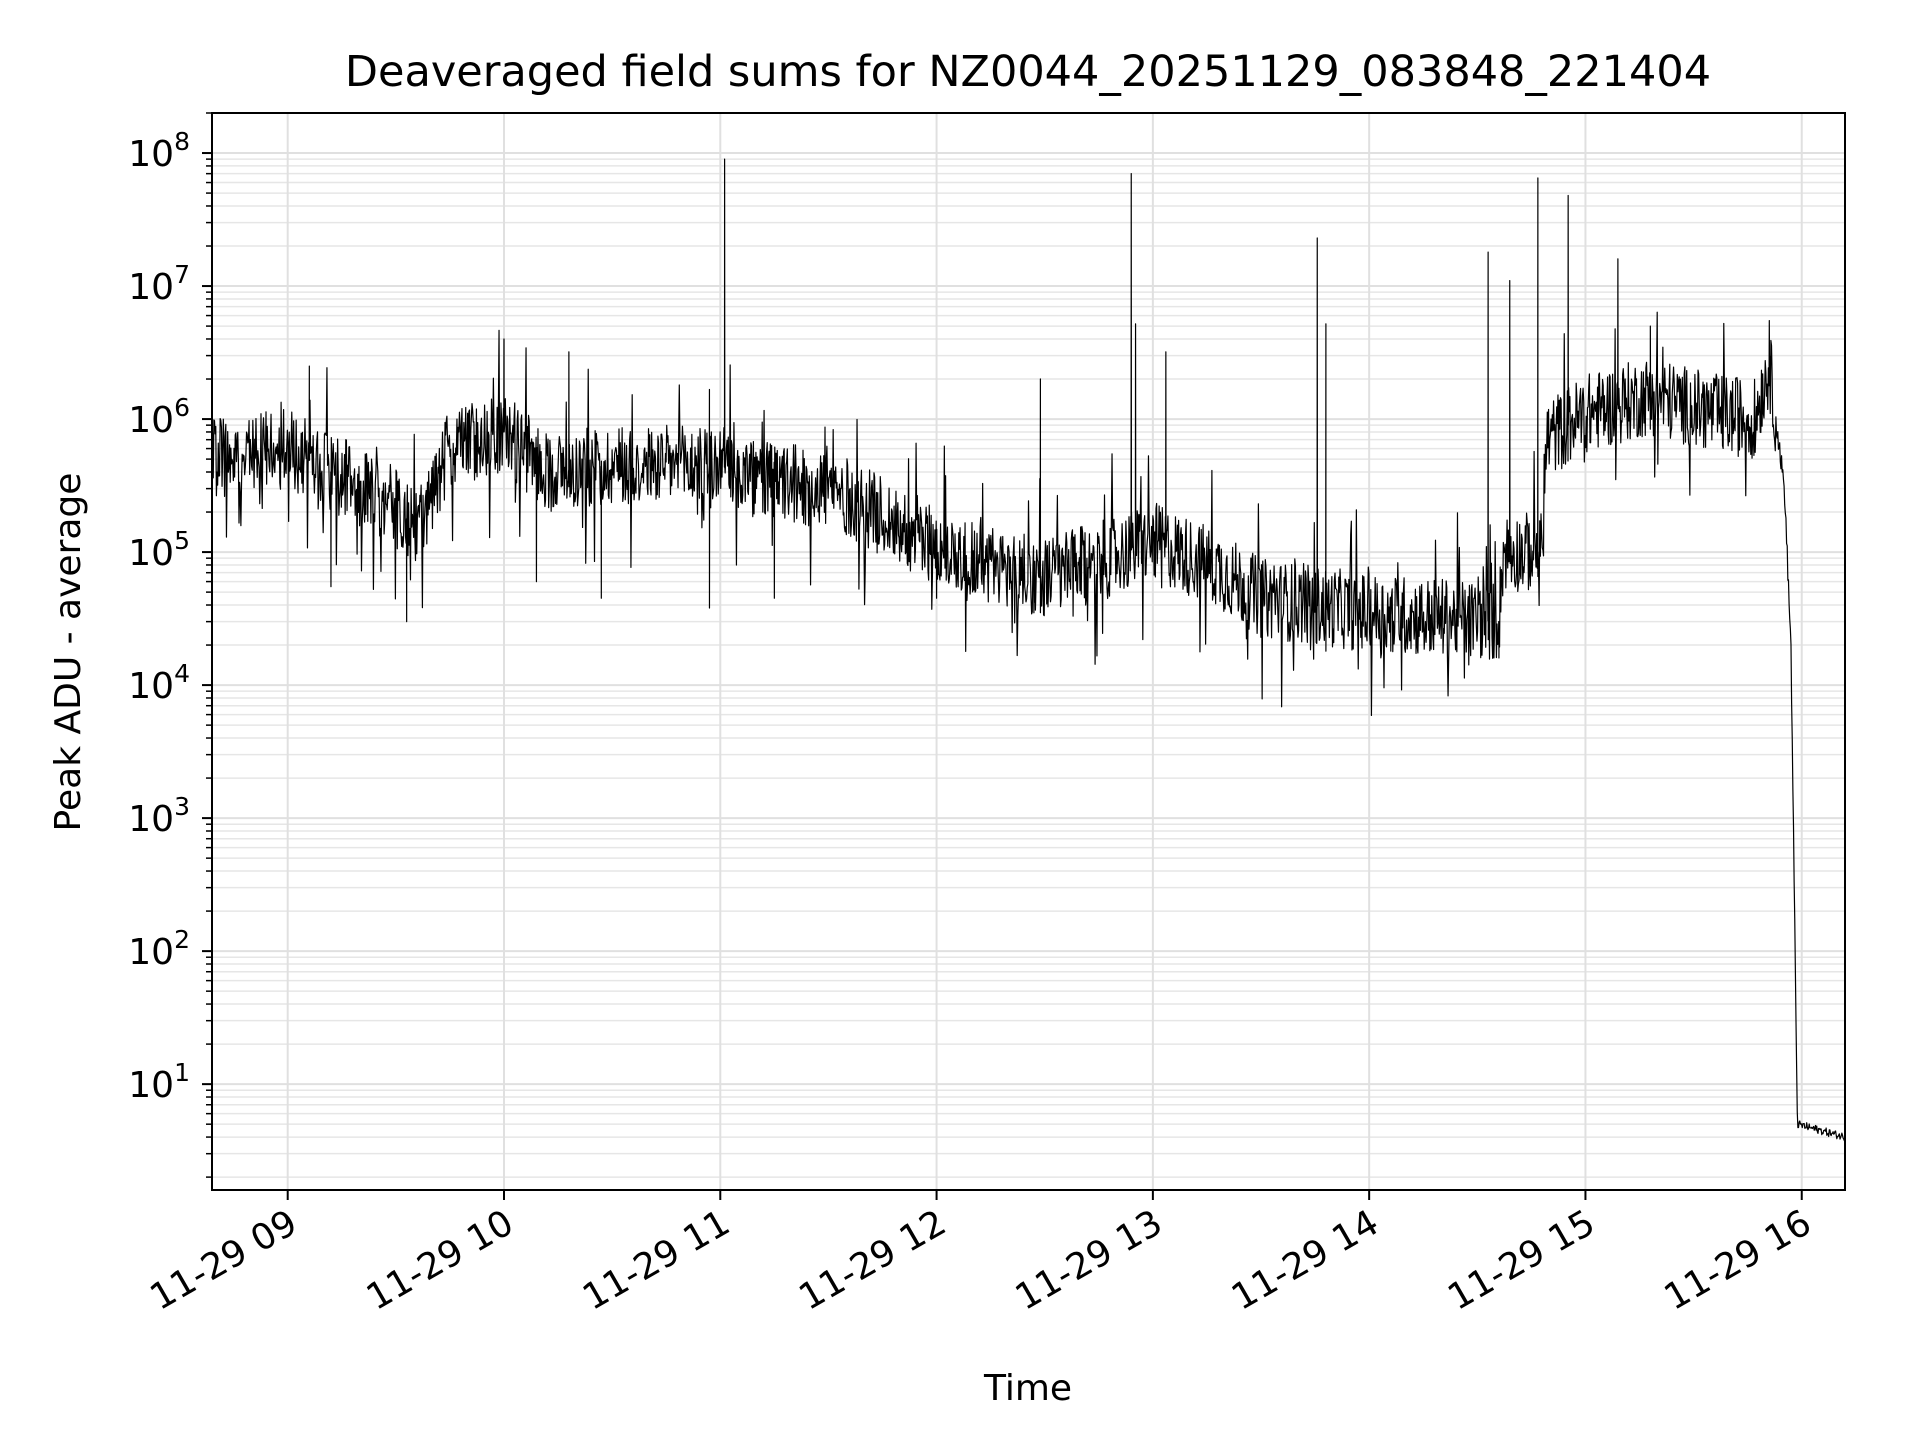 Image resolution: width=1920 pixels, height=1440 pixels. I want to click on y-tick-label: 10⁶, so click(159, 417).